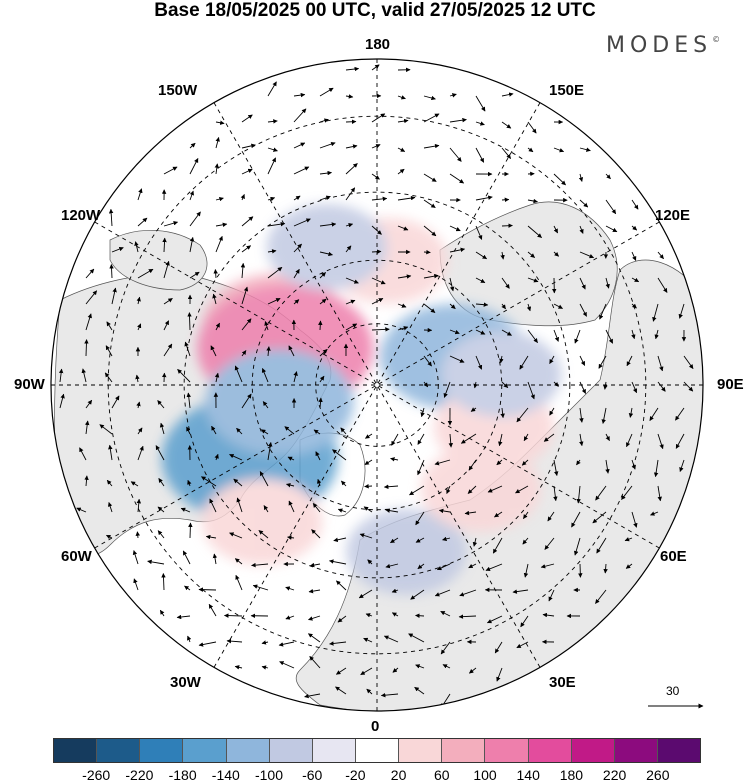 Image resolution: width=750 pixels, height=783 pixels. I want to click on label-30e: 30E, so click(562, 682).